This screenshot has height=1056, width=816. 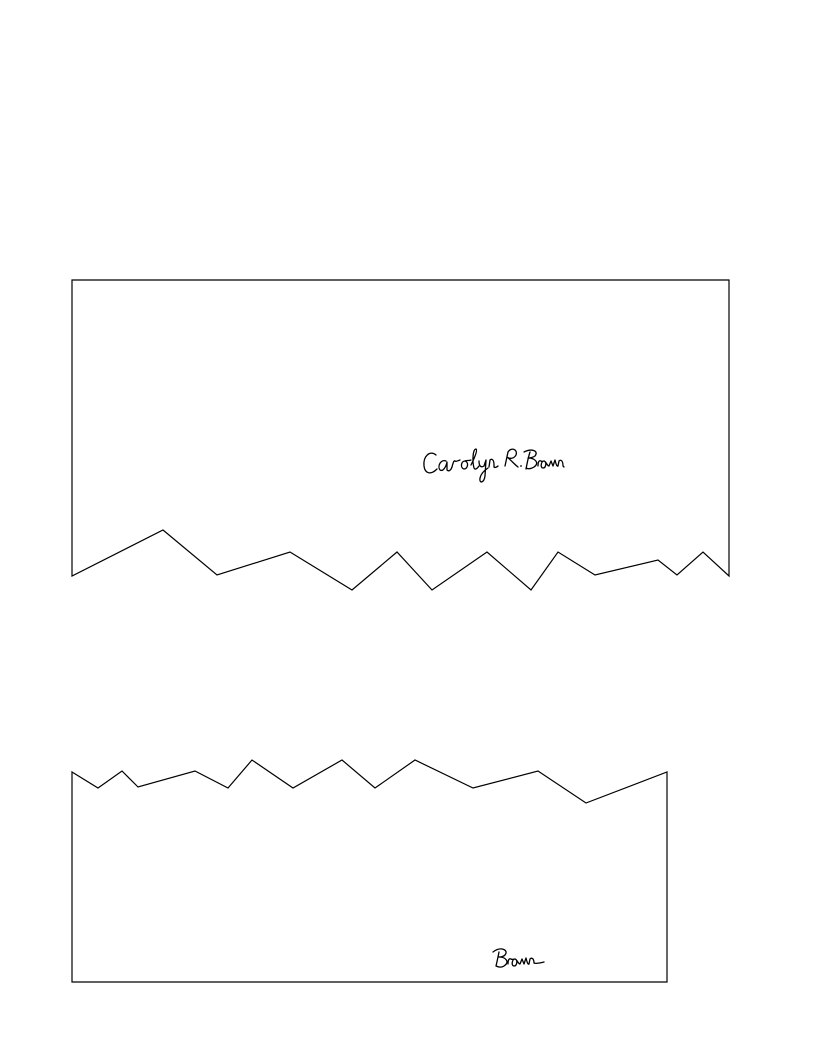 I want to click on signature-carolyn-r-brown, so click(x=494, y=465).